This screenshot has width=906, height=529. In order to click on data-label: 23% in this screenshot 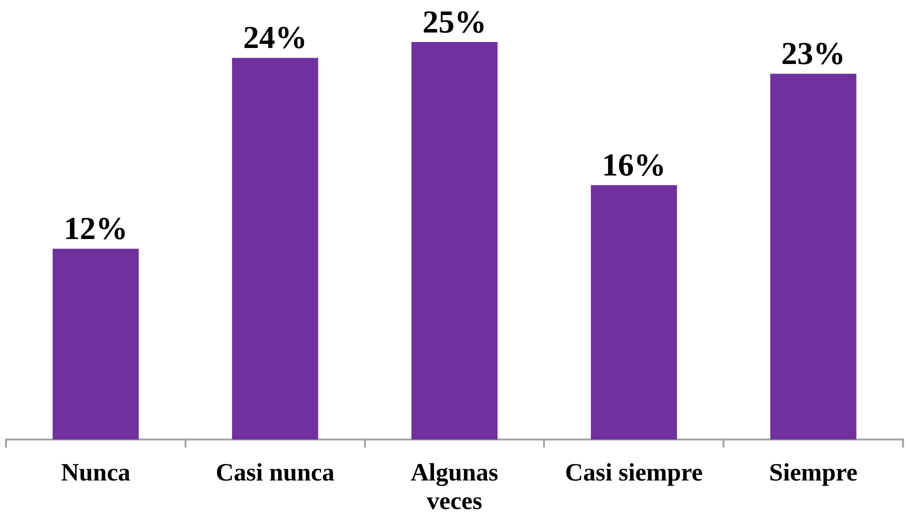, I will do `click(813, 53)`.